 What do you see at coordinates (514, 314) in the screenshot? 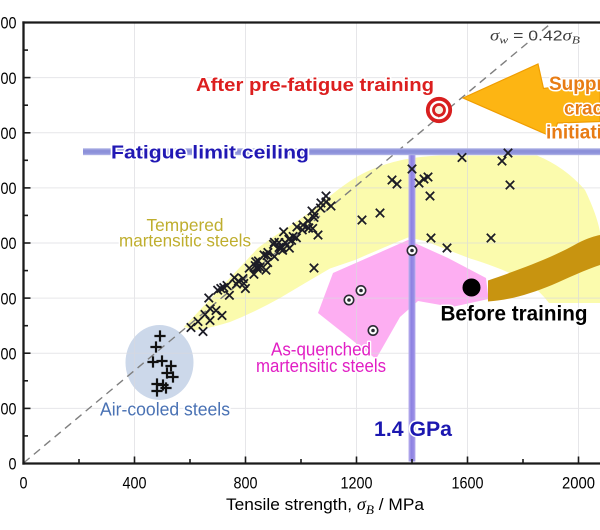
I see `svg-text: Before training` at bounding box center [514, 314].